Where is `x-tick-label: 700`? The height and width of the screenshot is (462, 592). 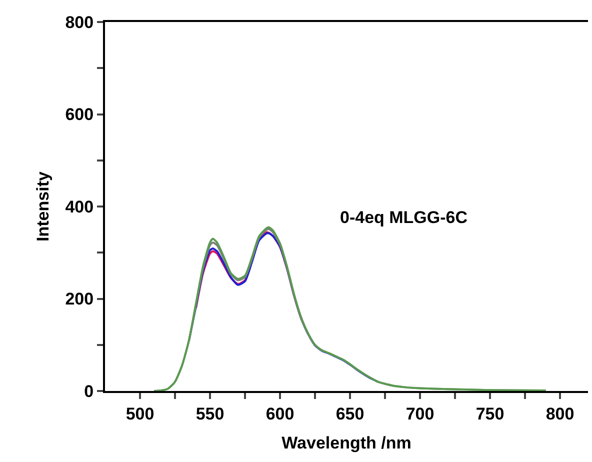
x-tick-label: 700 is located at coordinates (420, 414).